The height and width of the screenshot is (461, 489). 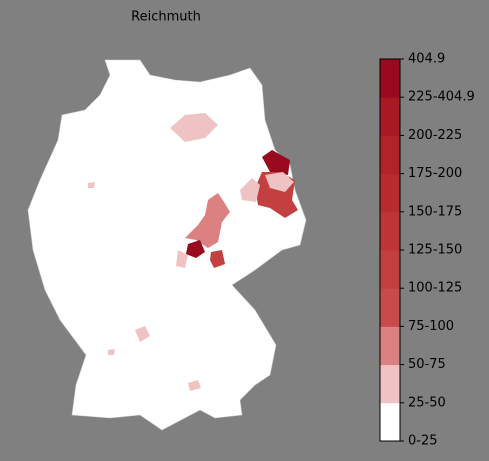 What do you see at coordinates (426, 59) in the screenshot?
I see `colorbar-label: 404.9` at bounding box center [426, 59].